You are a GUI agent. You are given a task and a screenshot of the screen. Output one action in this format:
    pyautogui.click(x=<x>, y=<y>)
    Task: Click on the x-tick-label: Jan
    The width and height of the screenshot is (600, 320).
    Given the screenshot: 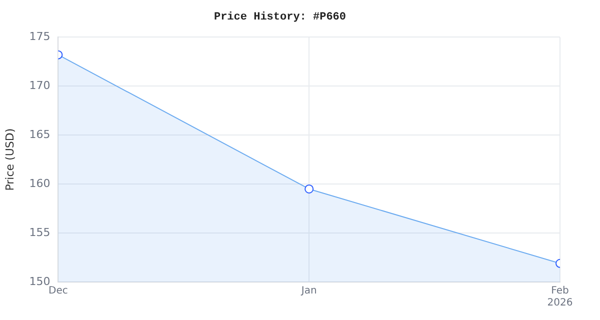 What is the action you would take?
    pyautogui.click(x=308, y=291)
    